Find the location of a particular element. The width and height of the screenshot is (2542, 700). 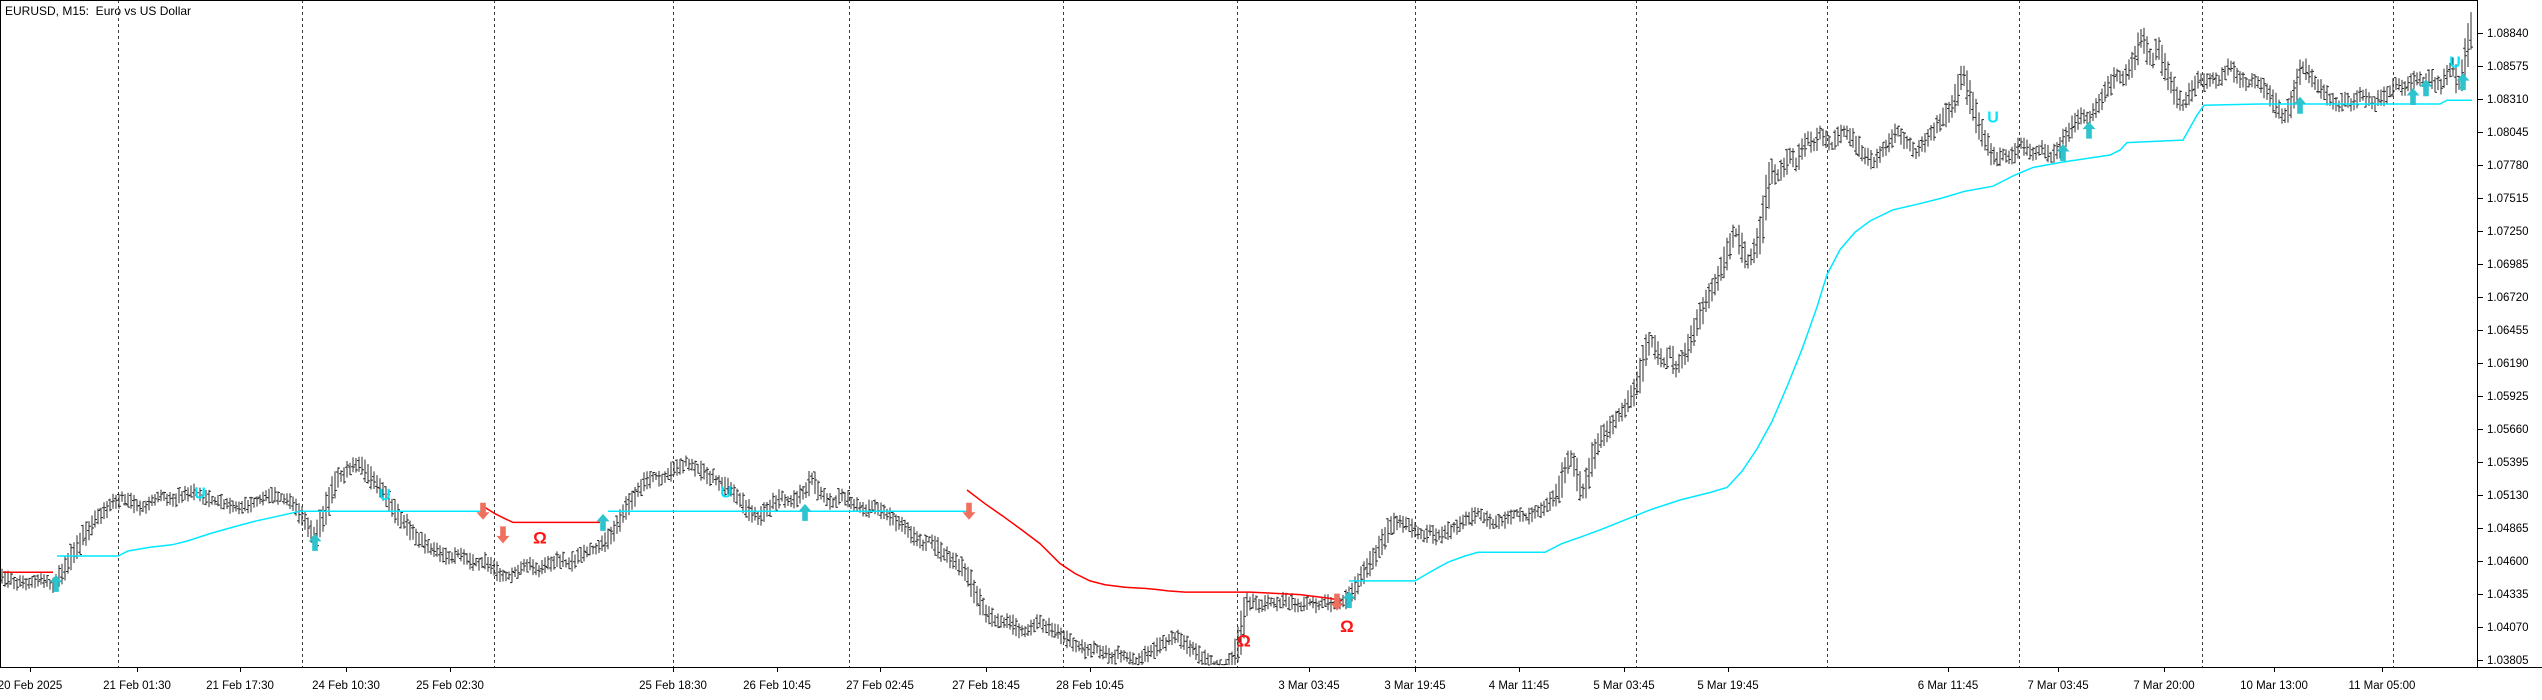

time-axis-label: 11 Mar 05:00 is located at coordinates (2382, 686).